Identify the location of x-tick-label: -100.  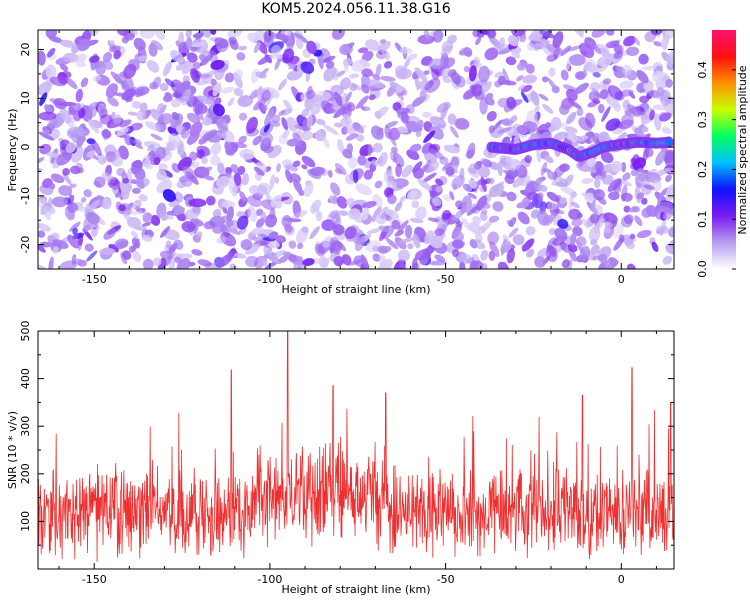
(269, 579).